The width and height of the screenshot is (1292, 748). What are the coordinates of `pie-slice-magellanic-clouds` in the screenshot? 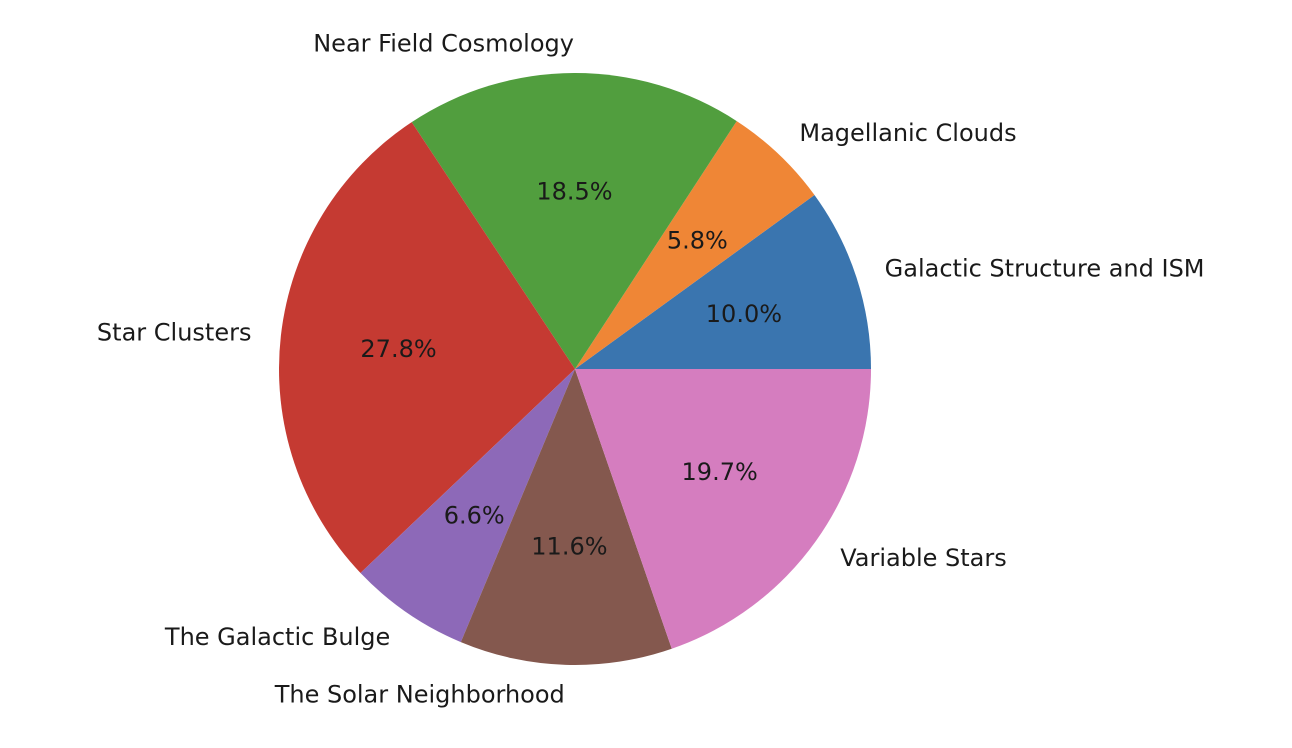 It's located at (695, 245).